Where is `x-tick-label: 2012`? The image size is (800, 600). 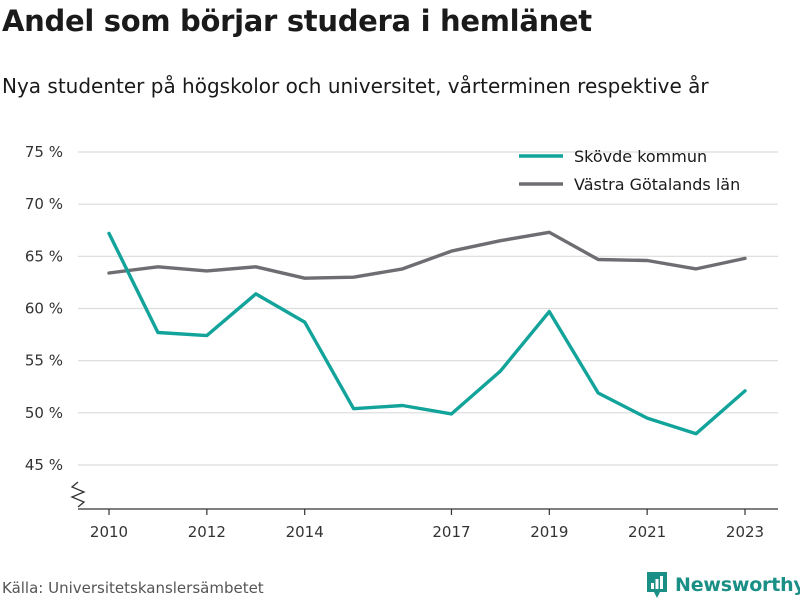
x-tick-label: 2012 is located at coordinates (207, 532).